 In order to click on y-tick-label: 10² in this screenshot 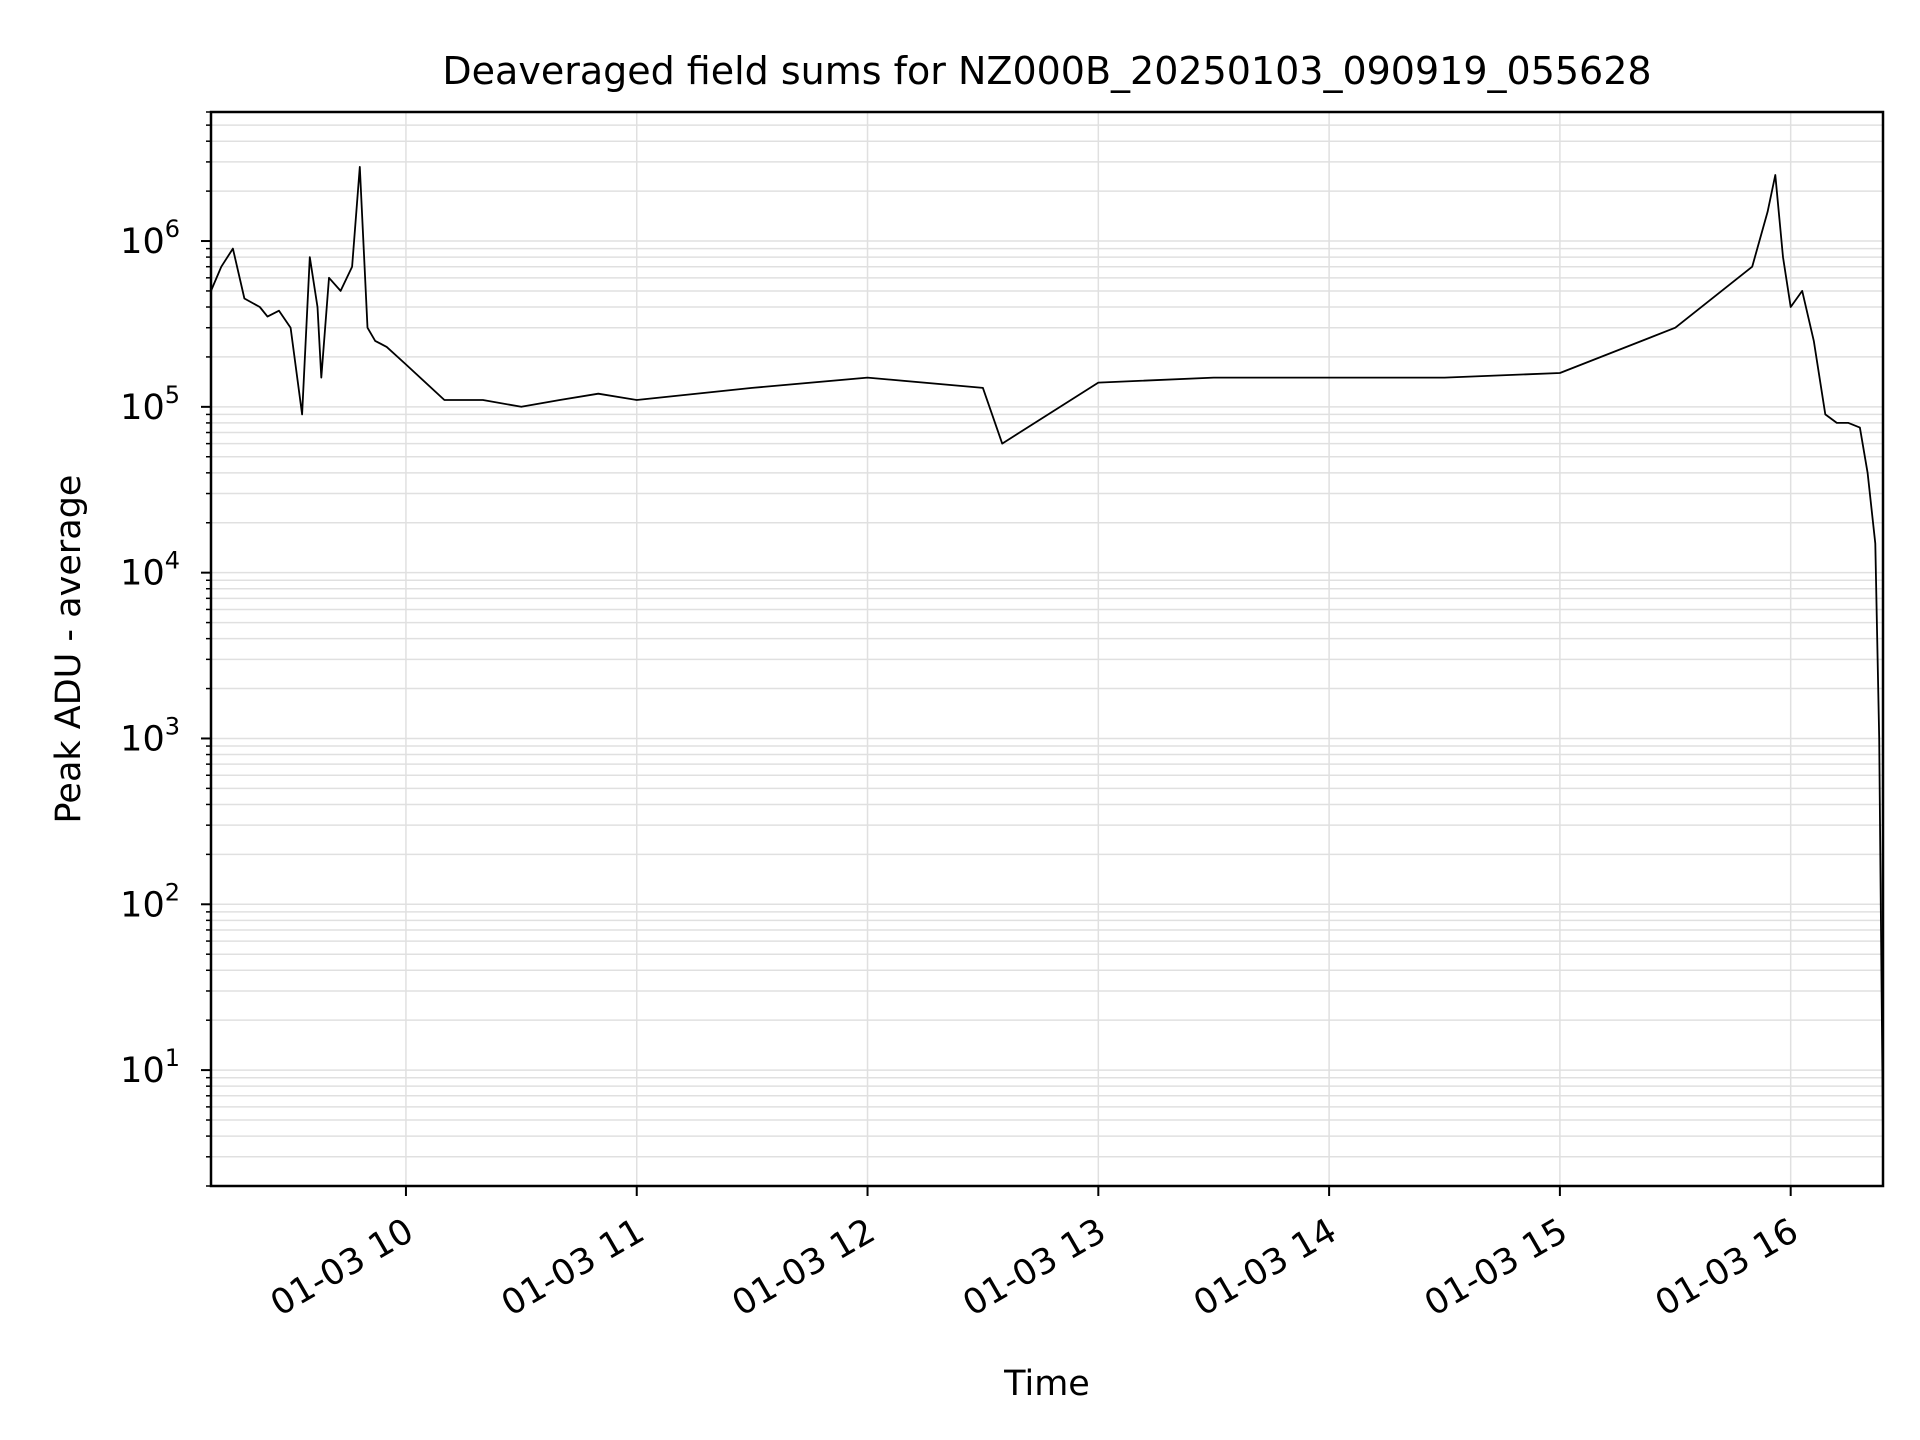, I will do `click(150, 901)`.